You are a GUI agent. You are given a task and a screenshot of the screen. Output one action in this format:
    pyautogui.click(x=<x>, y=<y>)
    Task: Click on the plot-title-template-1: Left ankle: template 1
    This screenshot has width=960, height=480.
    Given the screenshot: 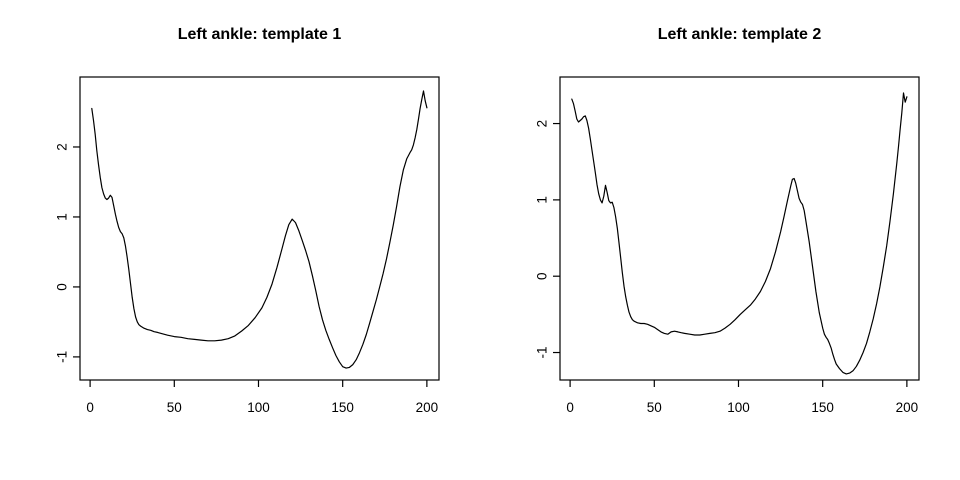 What is the action you would take?
    pyautogui.click(x=259, y=34)
    